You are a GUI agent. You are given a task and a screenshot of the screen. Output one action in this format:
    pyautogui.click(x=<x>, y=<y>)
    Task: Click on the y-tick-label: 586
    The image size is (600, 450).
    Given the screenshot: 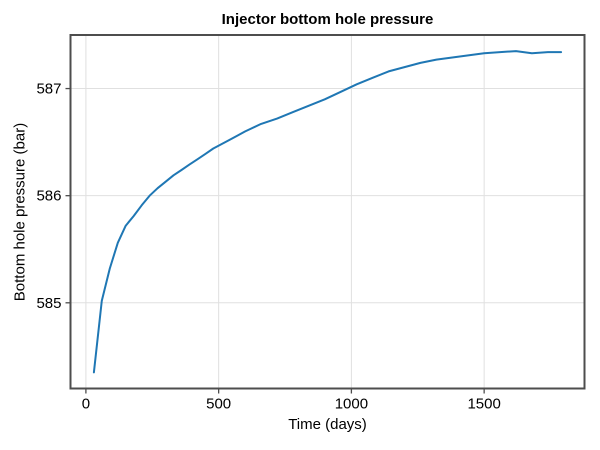 What is the action you would take?
    pyautogui.click(x=48, y=196)
    